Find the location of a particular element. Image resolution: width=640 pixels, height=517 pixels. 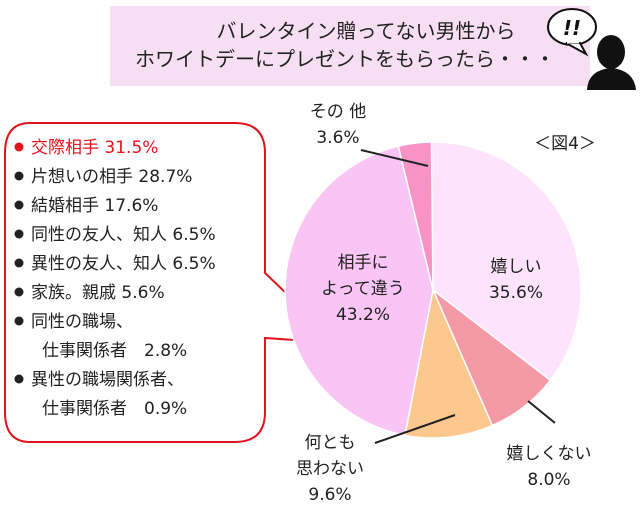

callout-item-6: 同性の職場、 is located at coordinates (82, 322).